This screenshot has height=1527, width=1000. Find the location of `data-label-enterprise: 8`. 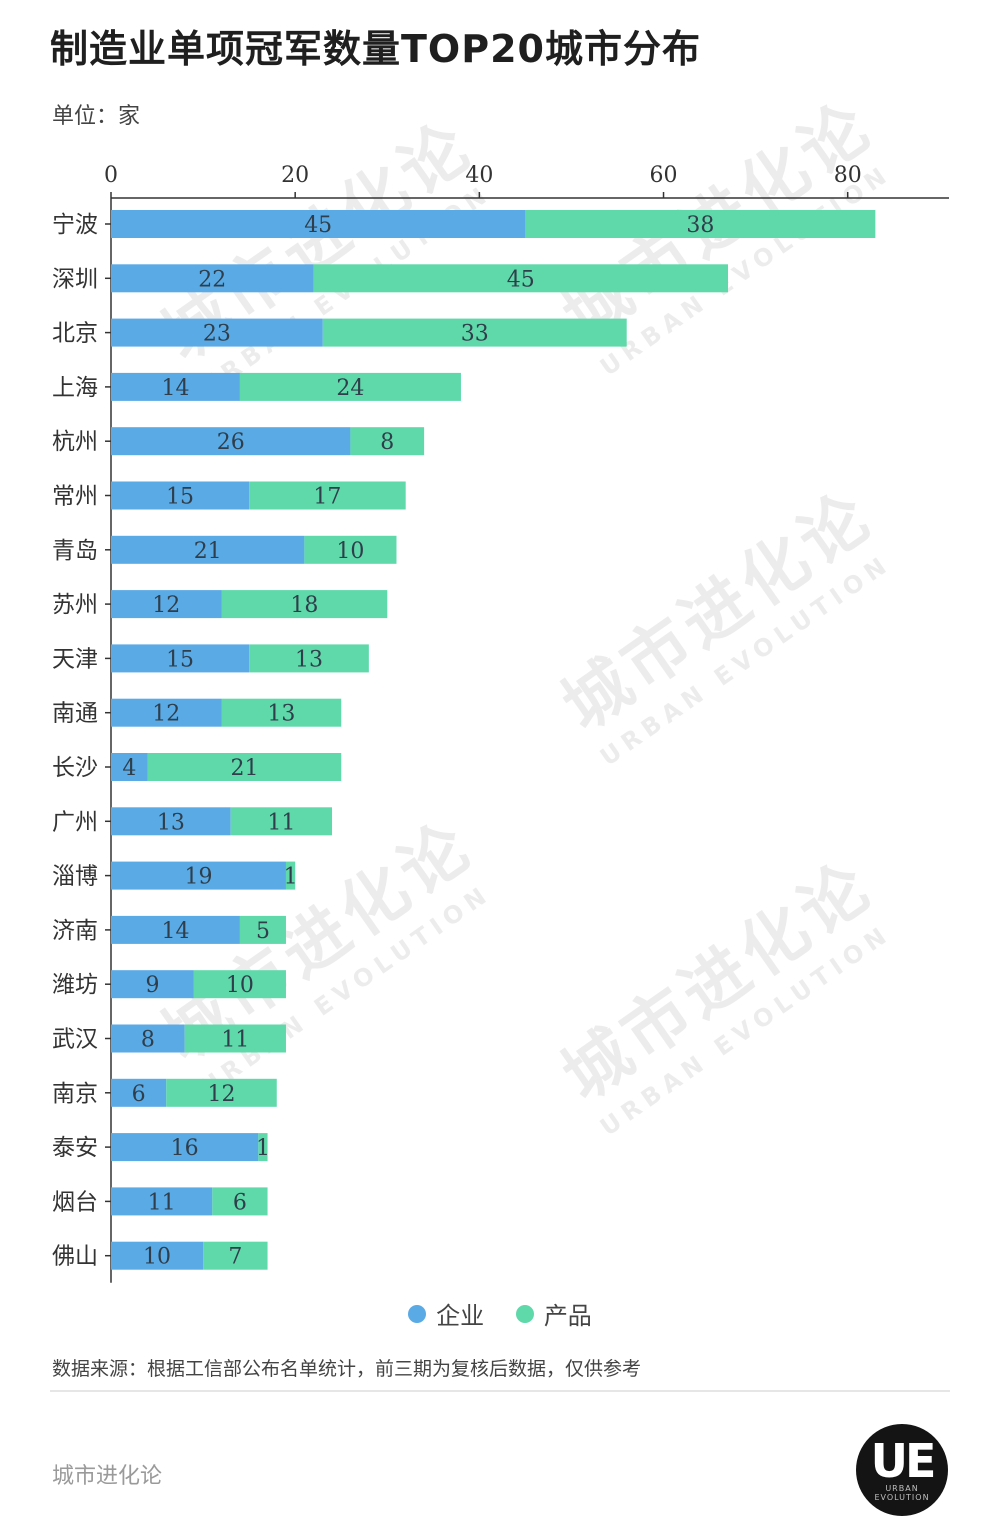

data-label-enterprise: 8 is located at coordinates (148, 1040).